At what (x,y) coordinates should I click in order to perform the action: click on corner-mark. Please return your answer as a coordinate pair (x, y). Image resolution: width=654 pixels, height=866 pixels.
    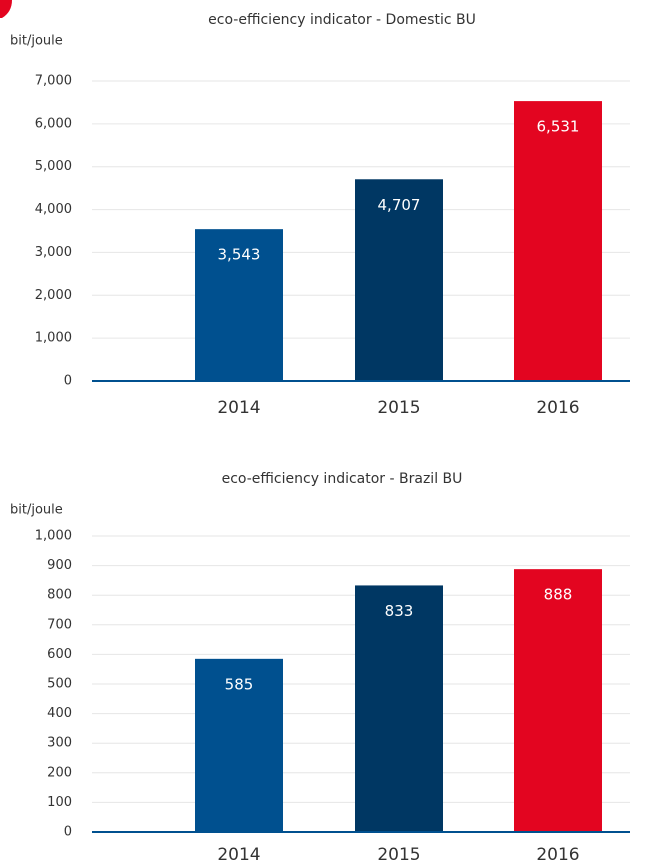
    Looking at the image, I should click on (6, 9).